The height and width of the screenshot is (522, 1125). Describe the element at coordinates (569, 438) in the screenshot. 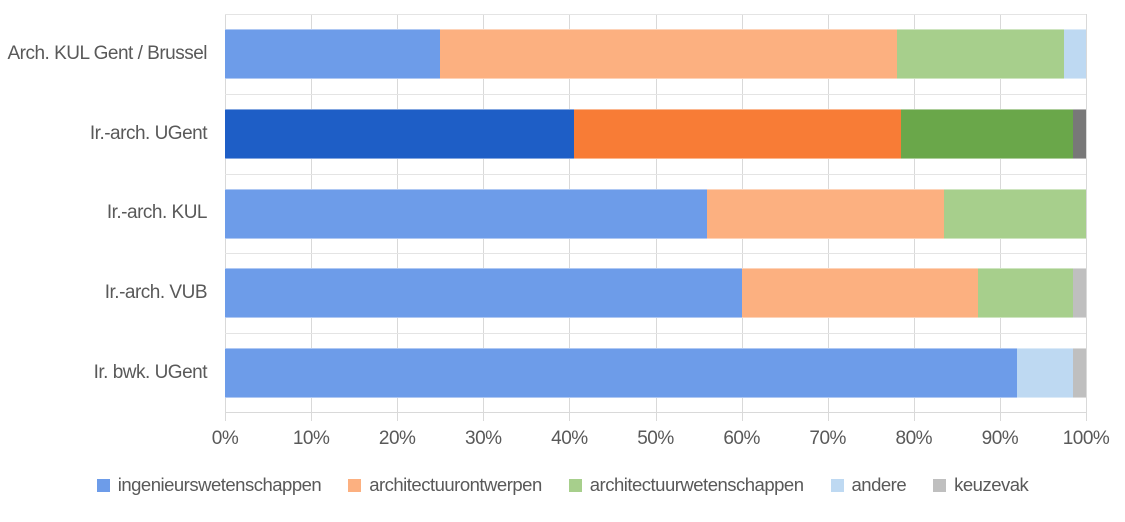

I see `x-axis-tick-label: 40%` at that location.